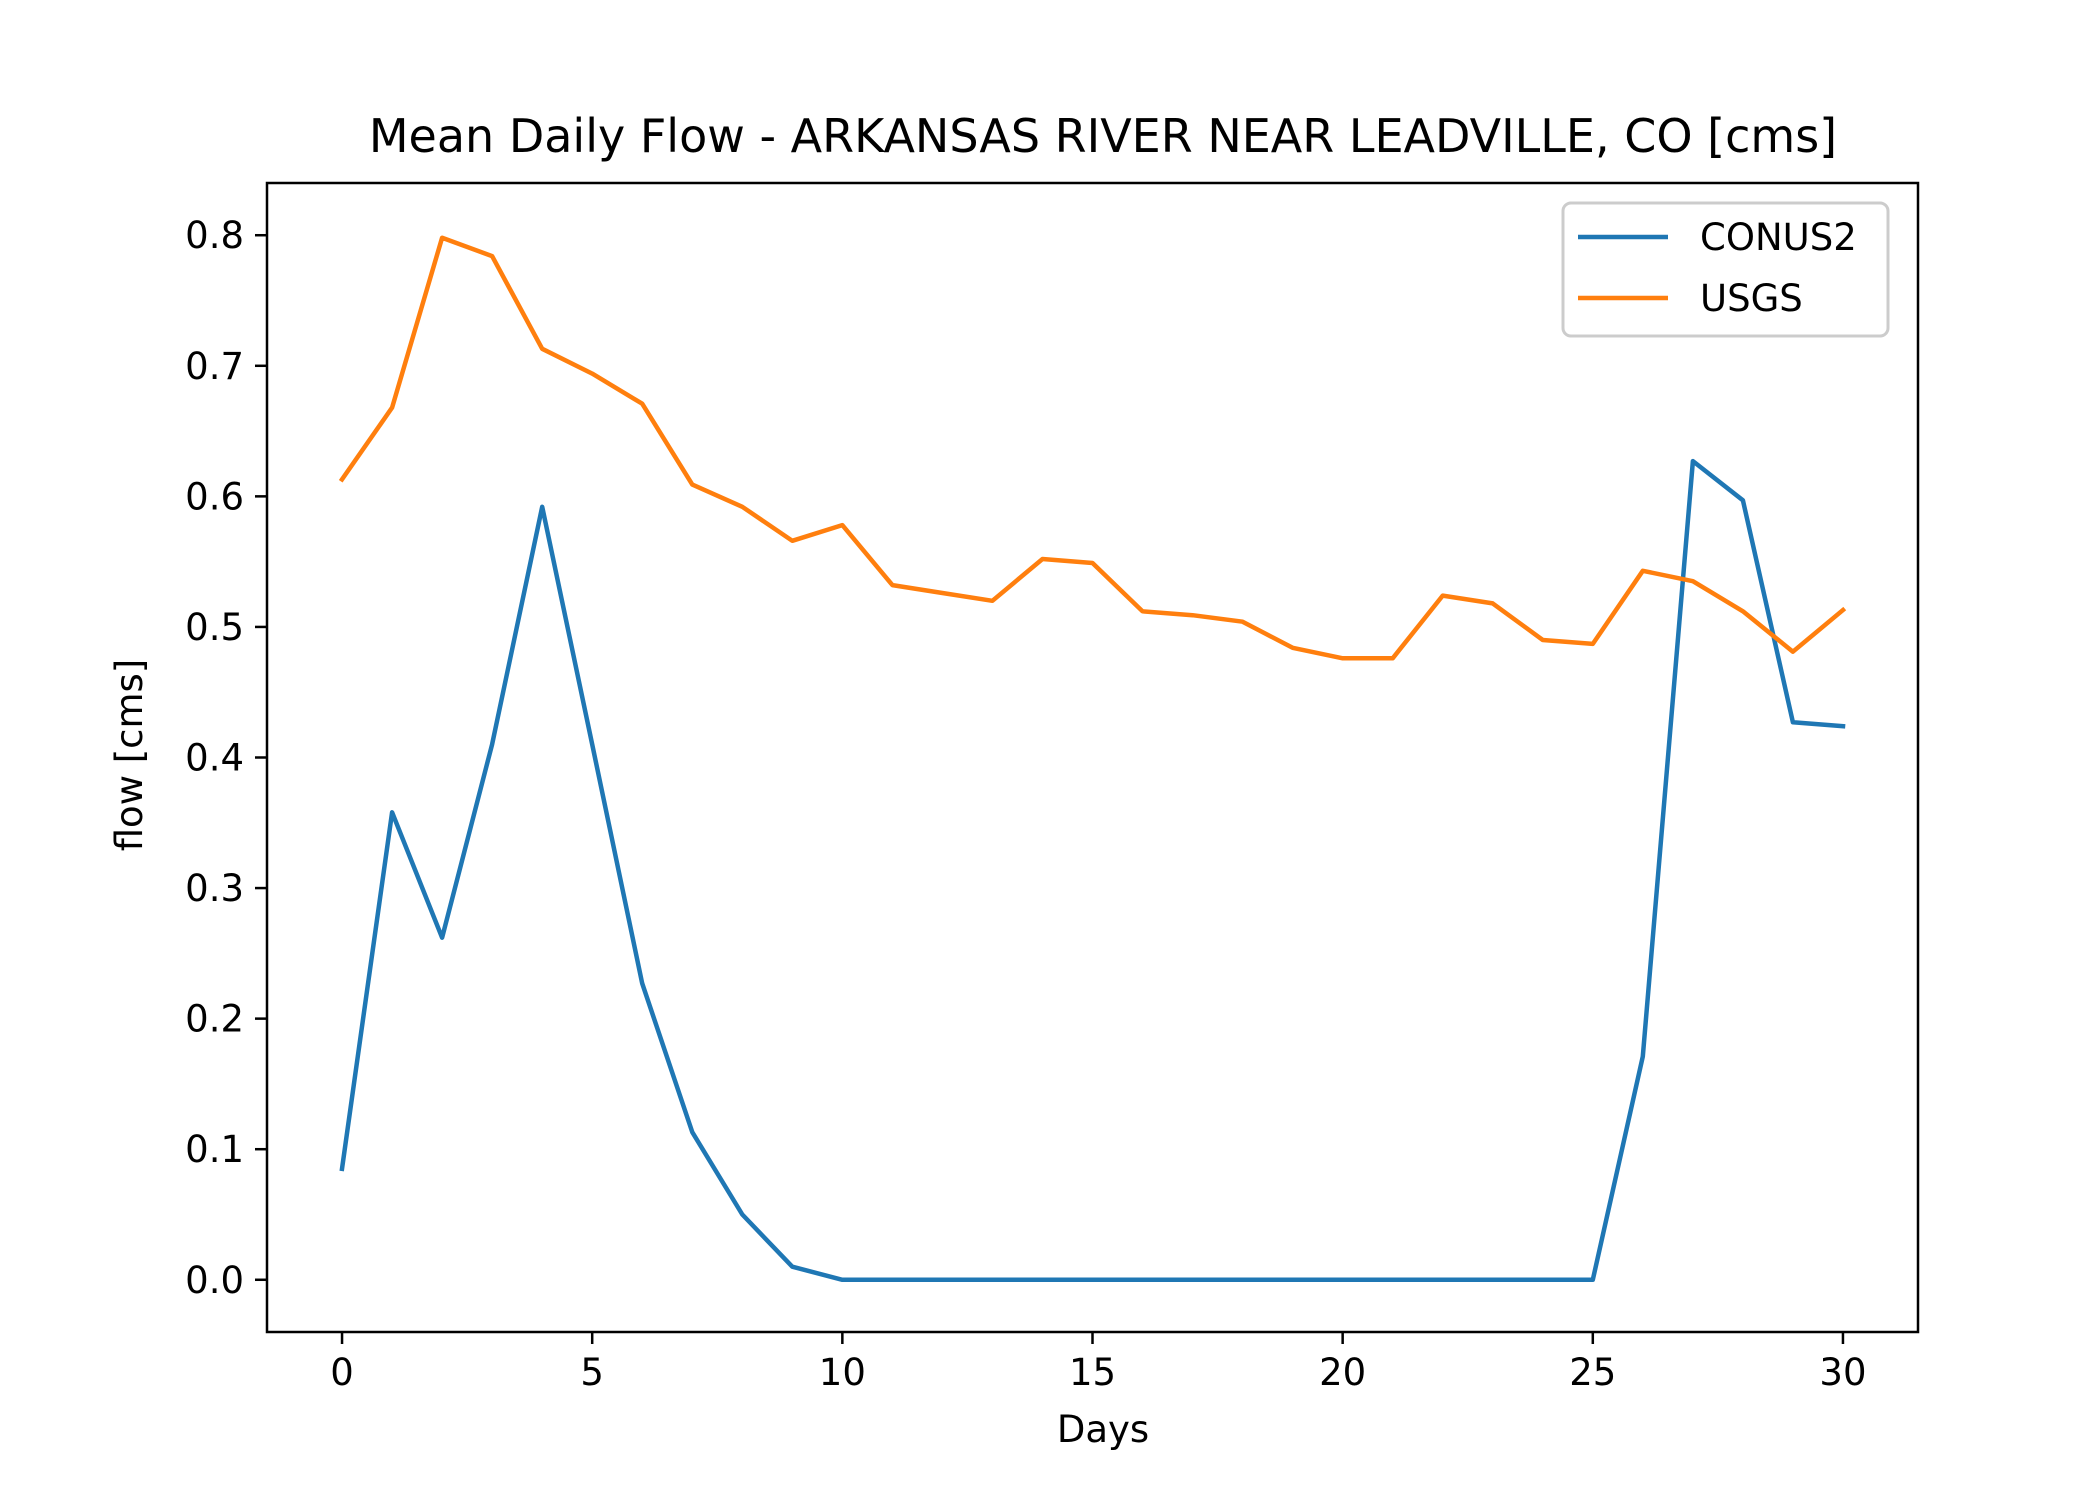 This screenshot has width=2100, height=1500. What do you see at coordinates (1778, 237) in the screenshot?
I see `legend-label-conus2: CONUS2` at bounding box center [1778, 237].